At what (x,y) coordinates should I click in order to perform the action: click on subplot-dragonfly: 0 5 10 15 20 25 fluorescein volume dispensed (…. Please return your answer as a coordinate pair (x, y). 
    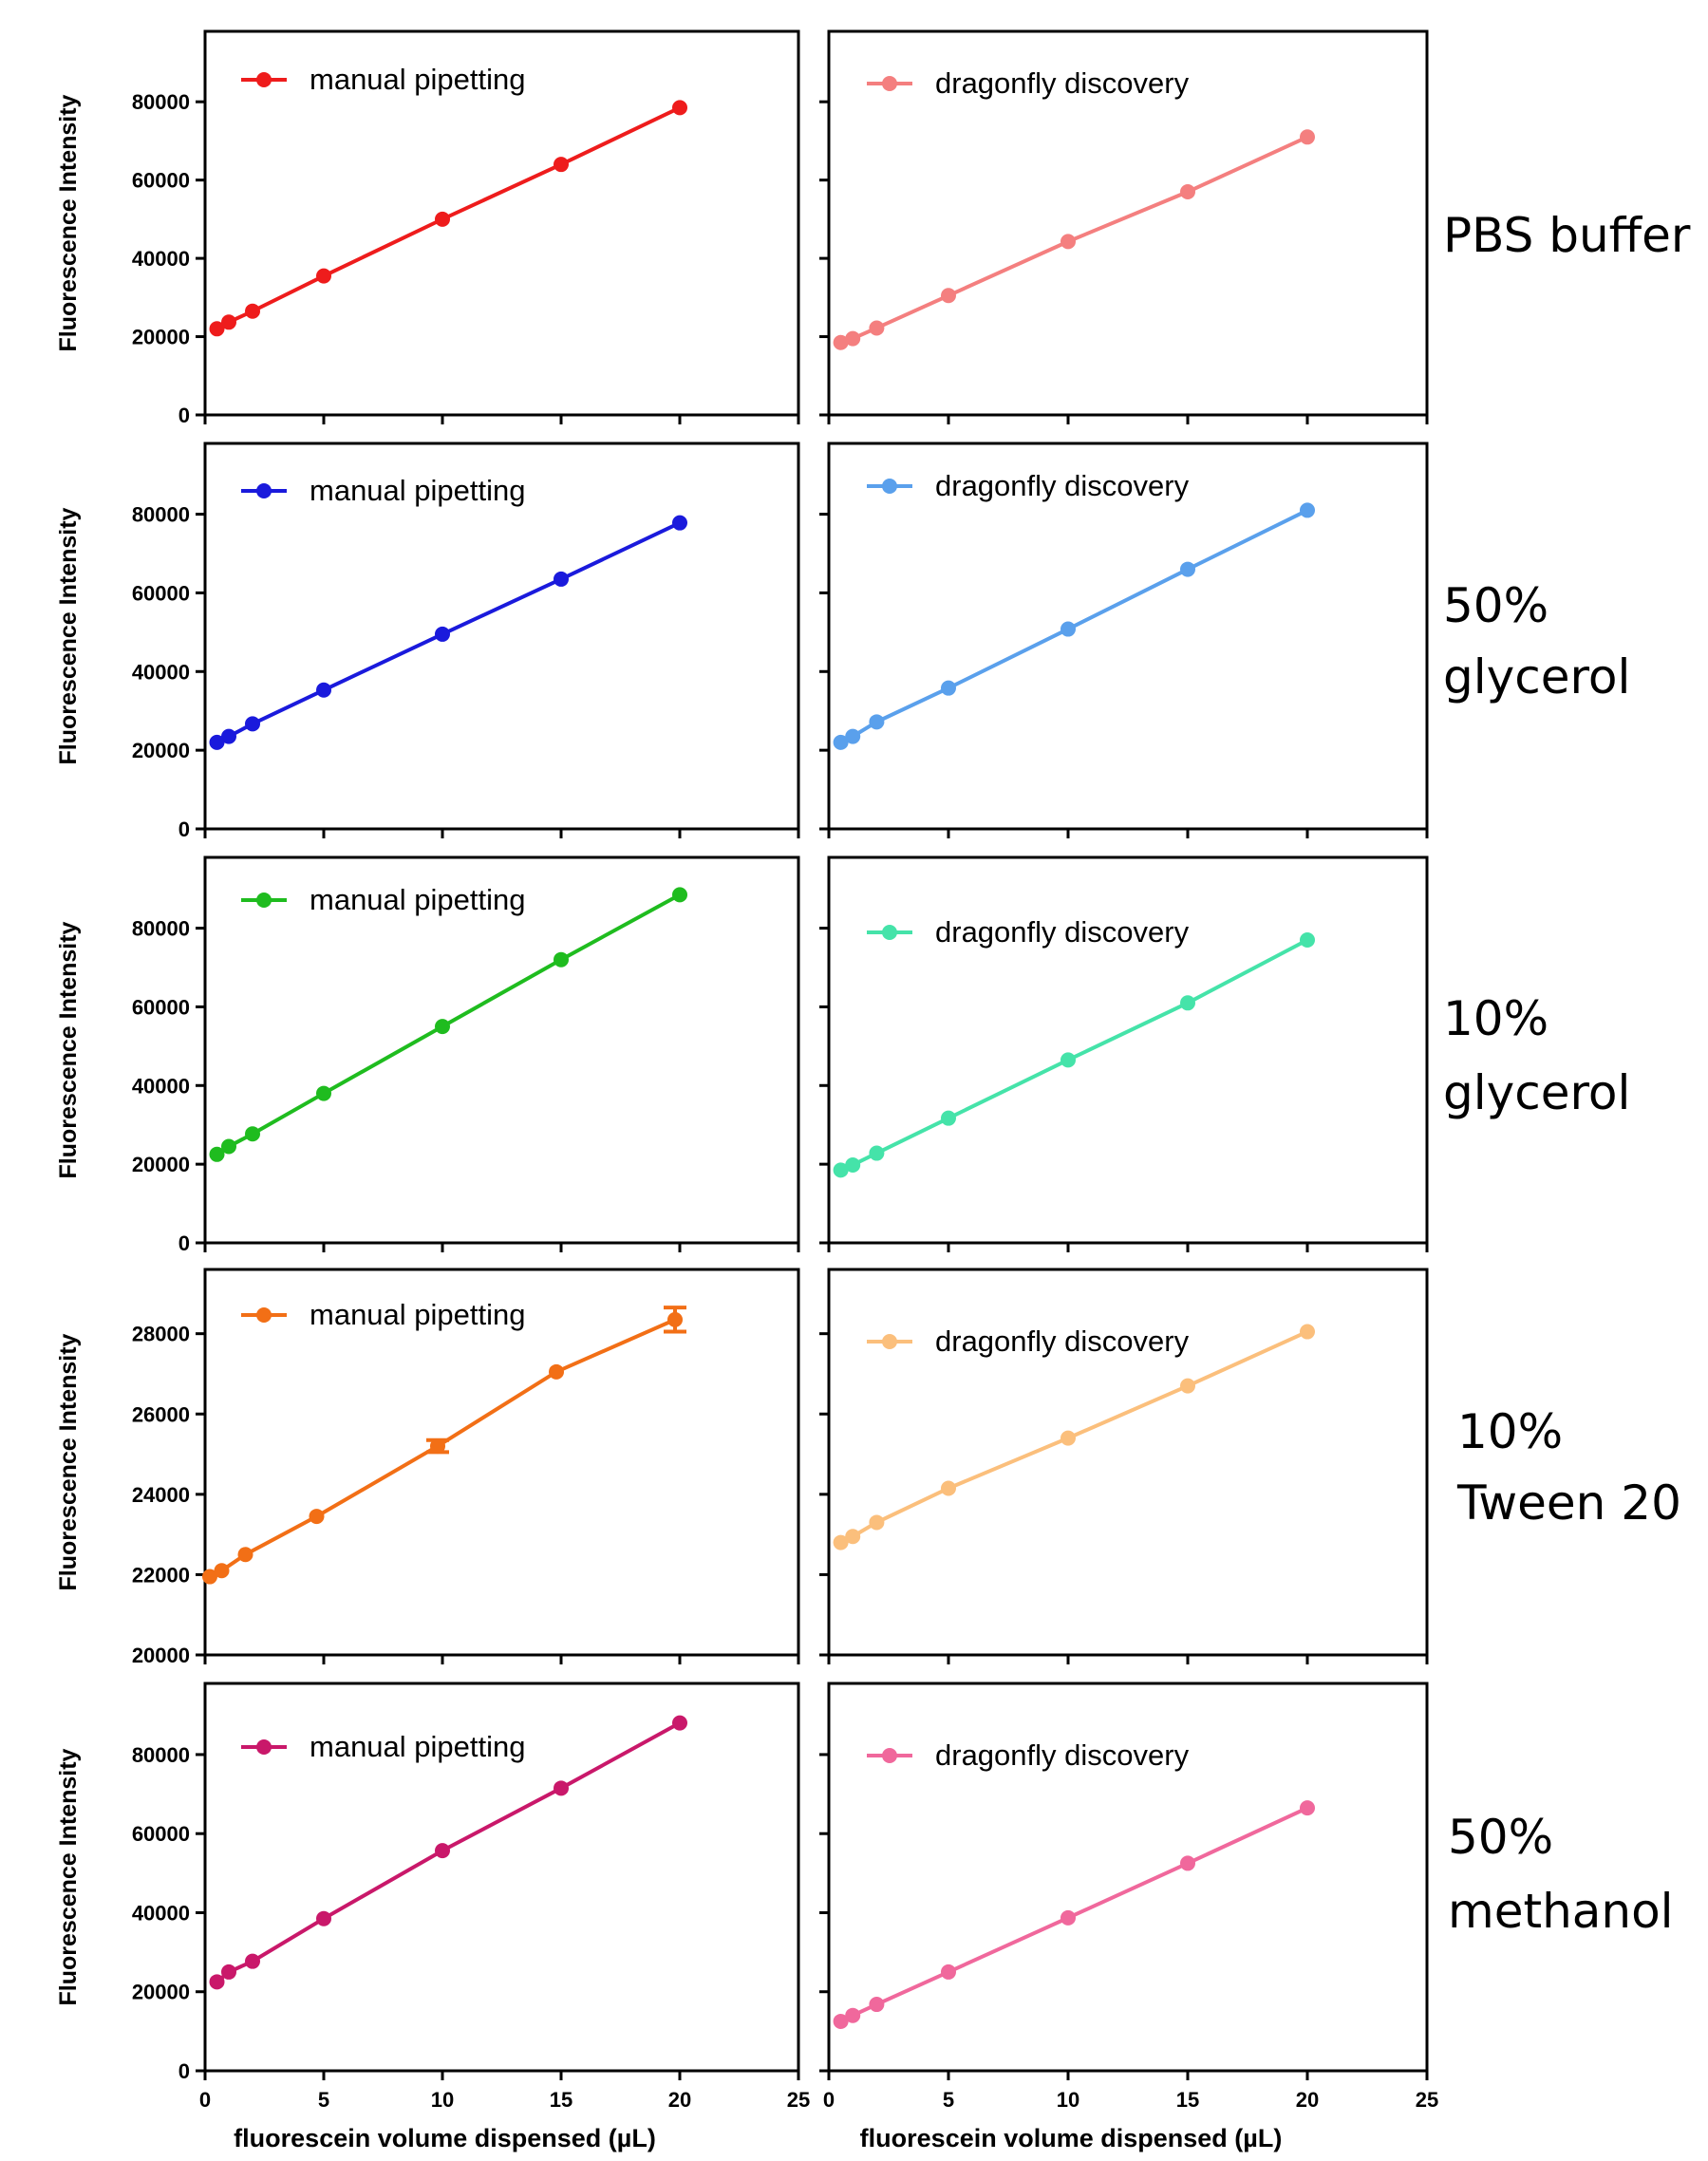
    Looking at the image, I should click on (1128, 1917).